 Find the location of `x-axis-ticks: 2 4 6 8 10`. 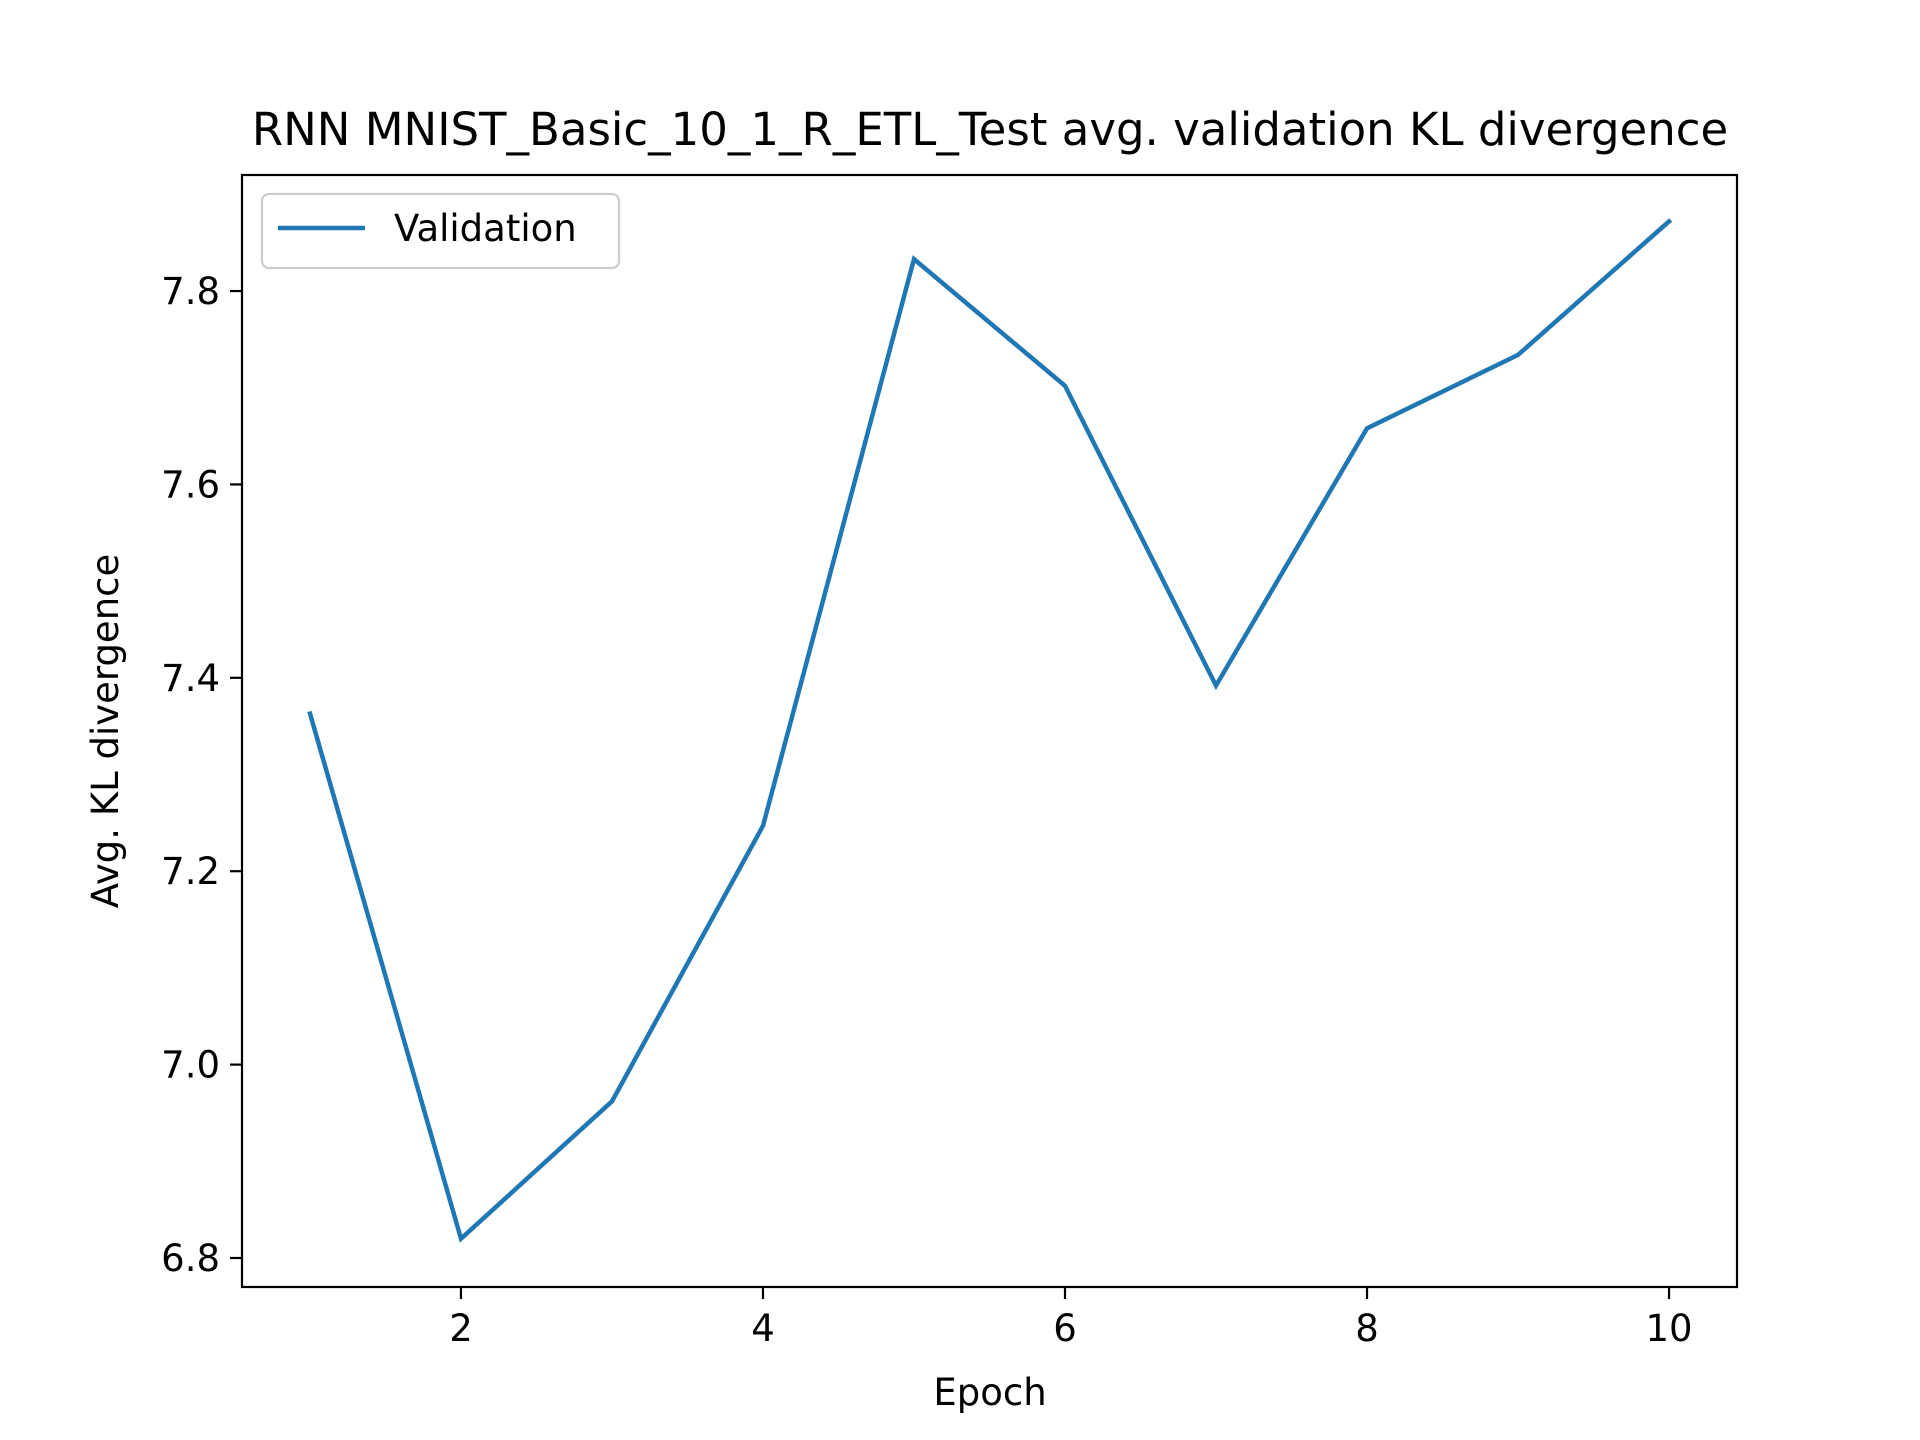

x-axis-ticks: 2 4 6 8 10 is located at coordinates (1071, 1318).